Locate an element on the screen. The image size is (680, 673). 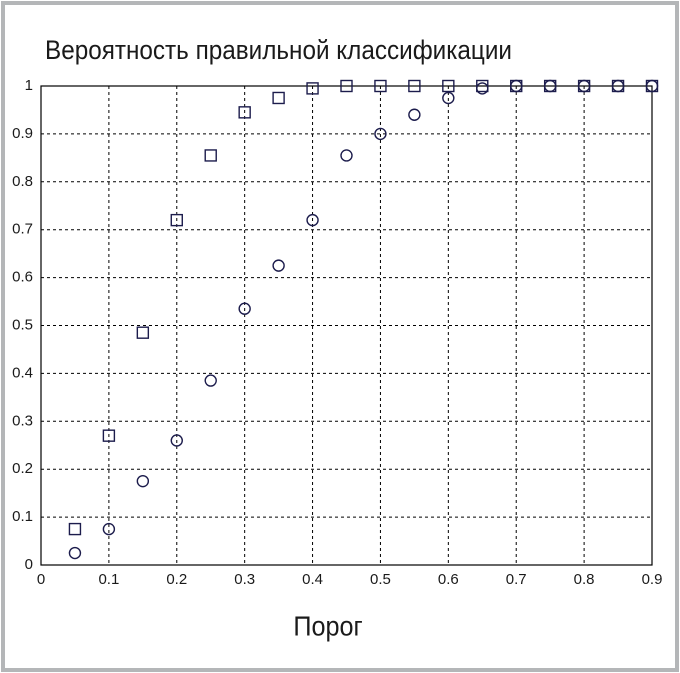
x-tick-label: 0 is located at coordinates (41, 579).